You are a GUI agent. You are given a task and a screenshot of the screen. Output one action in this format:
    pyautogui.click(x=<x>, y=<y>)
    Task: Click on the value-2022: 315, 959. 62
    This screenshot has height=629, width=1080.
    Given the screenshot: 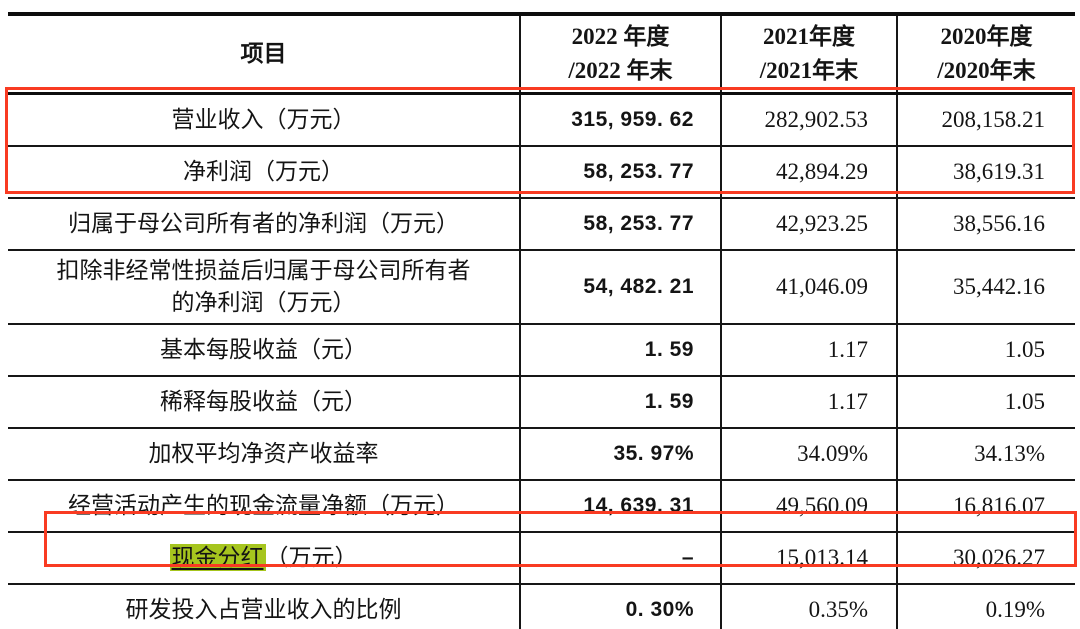 What is the action you would take?
    pyautogui.click(x=620, y=120)
    